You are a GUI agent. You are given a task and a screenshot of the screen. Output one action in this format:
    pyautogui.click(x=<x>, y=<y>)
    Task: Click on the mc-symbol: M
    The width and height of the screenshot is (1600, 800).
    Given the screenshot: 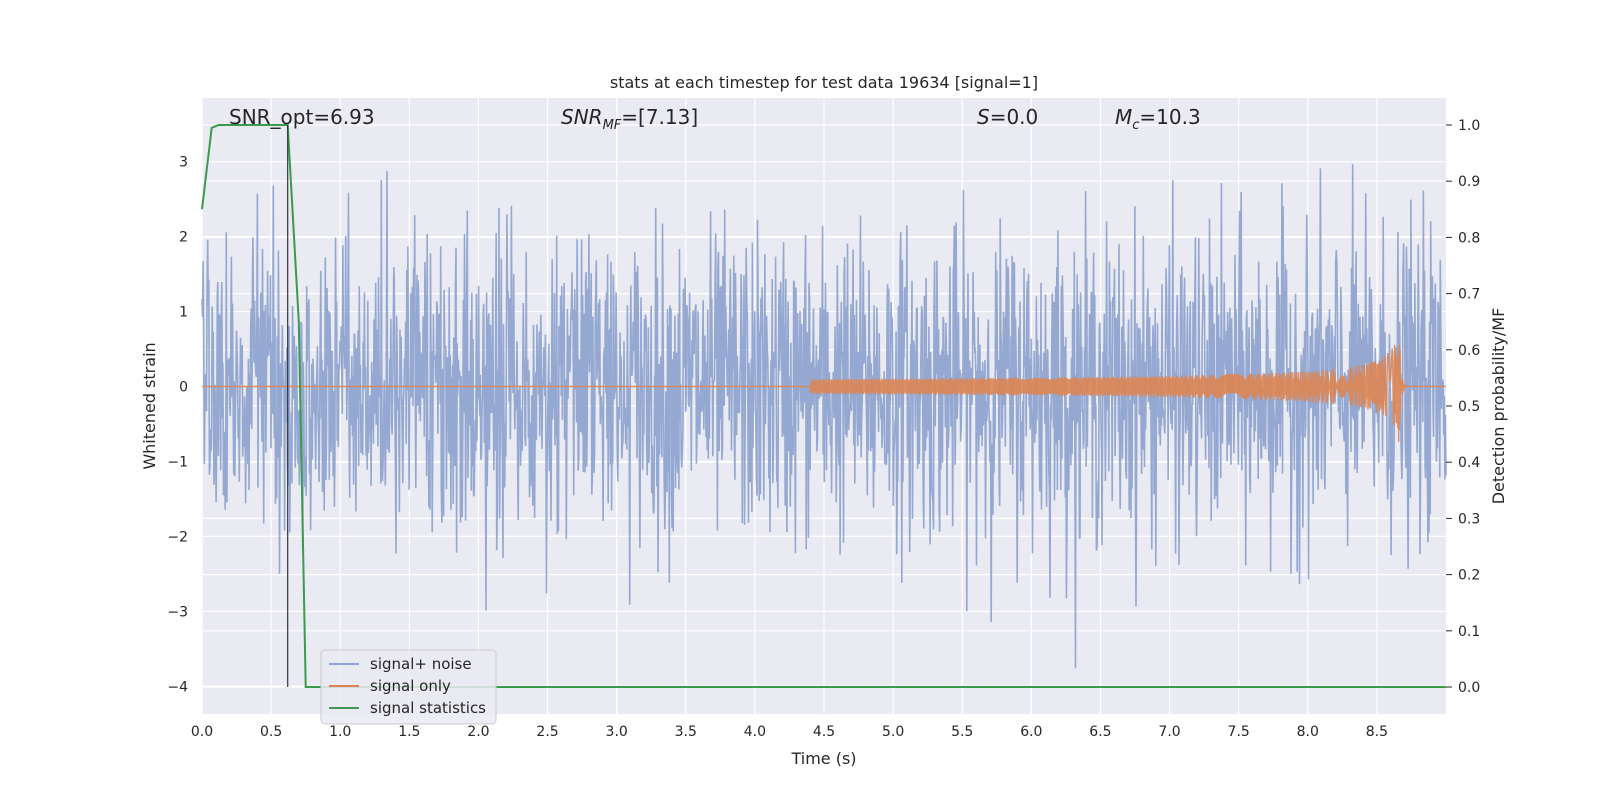 What is the action you would take?
    pyautogui.click(x=1123, y=117)
    